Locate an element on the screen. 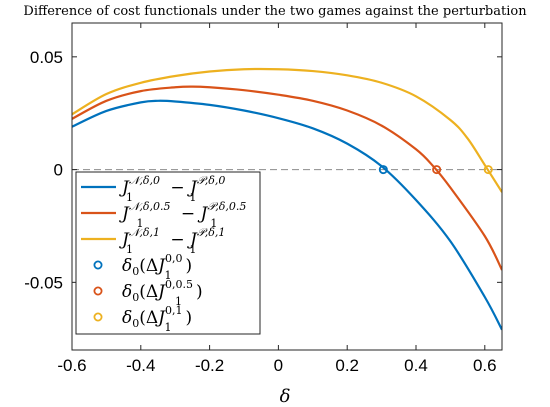 Image resolution: width=550 pixels, height=407 pixels. x-axis-label: δ is located at coordinates (285, 396).